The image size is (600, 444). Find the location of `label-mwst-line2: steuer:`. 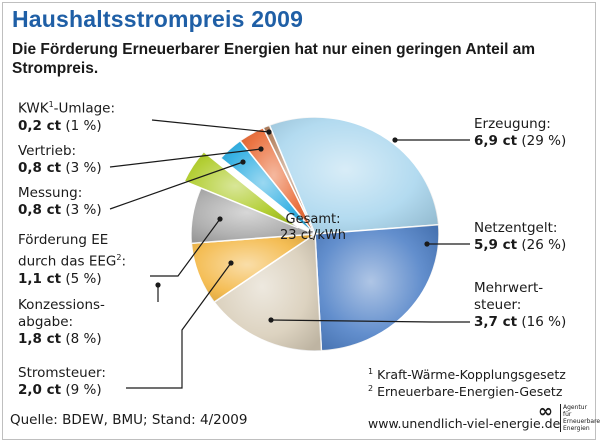

label-mwst-line2: steuer: is located at coordinates (498, 305).